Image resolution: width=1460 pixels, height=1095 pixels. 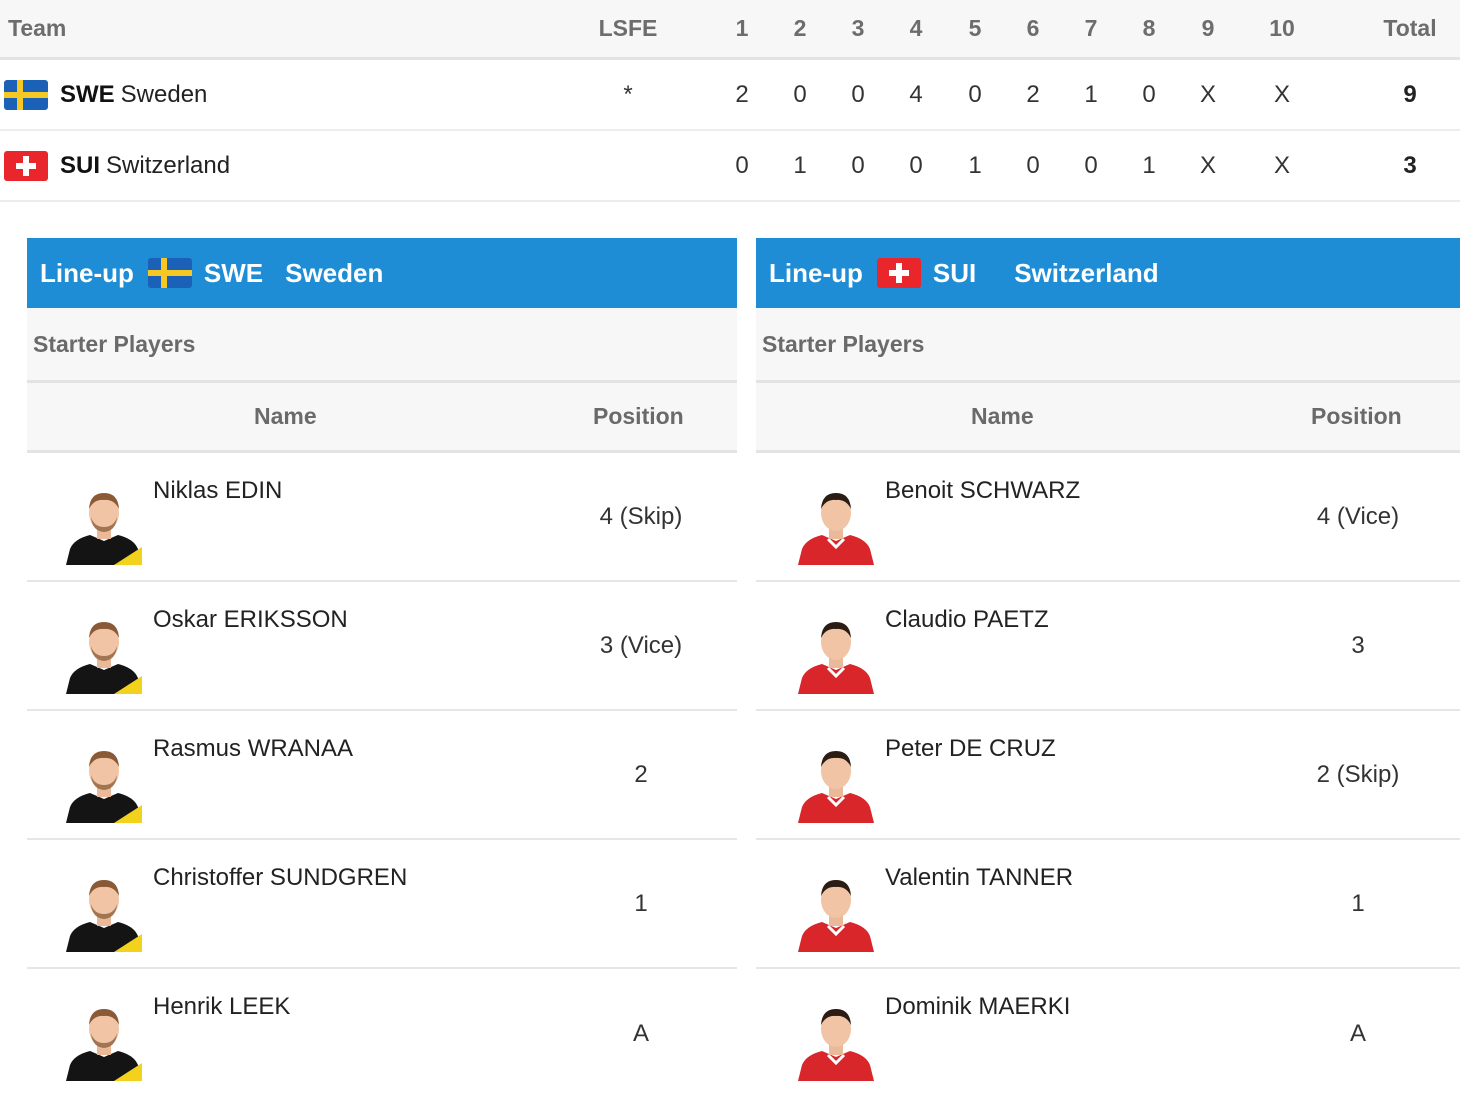 What do you see at coordinates (916, 94) in the screenshot?
I see `end-score: 4` at bounding box center [916, 94].